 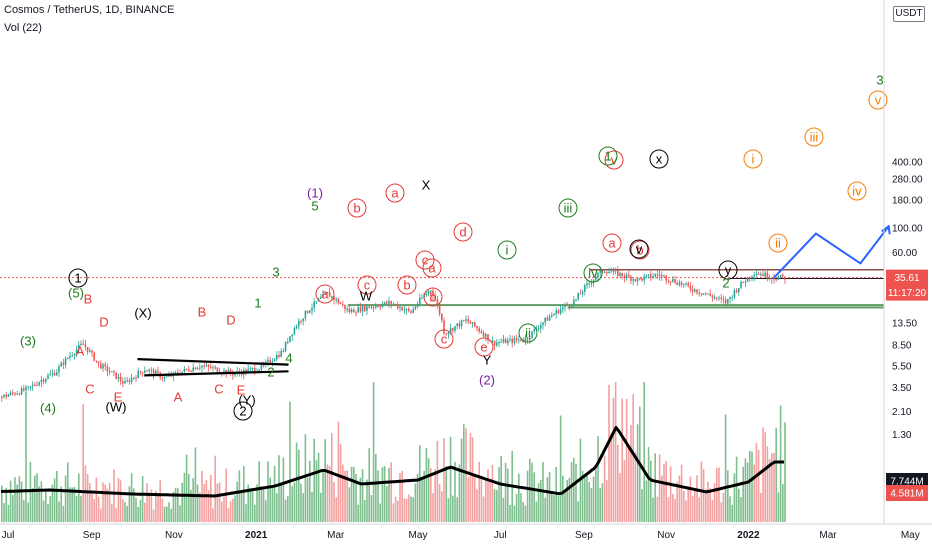 What do you see at coordinates (528, 333) in the screenshot?
I see `wave-label: ii` at bounding box center [528, 333].